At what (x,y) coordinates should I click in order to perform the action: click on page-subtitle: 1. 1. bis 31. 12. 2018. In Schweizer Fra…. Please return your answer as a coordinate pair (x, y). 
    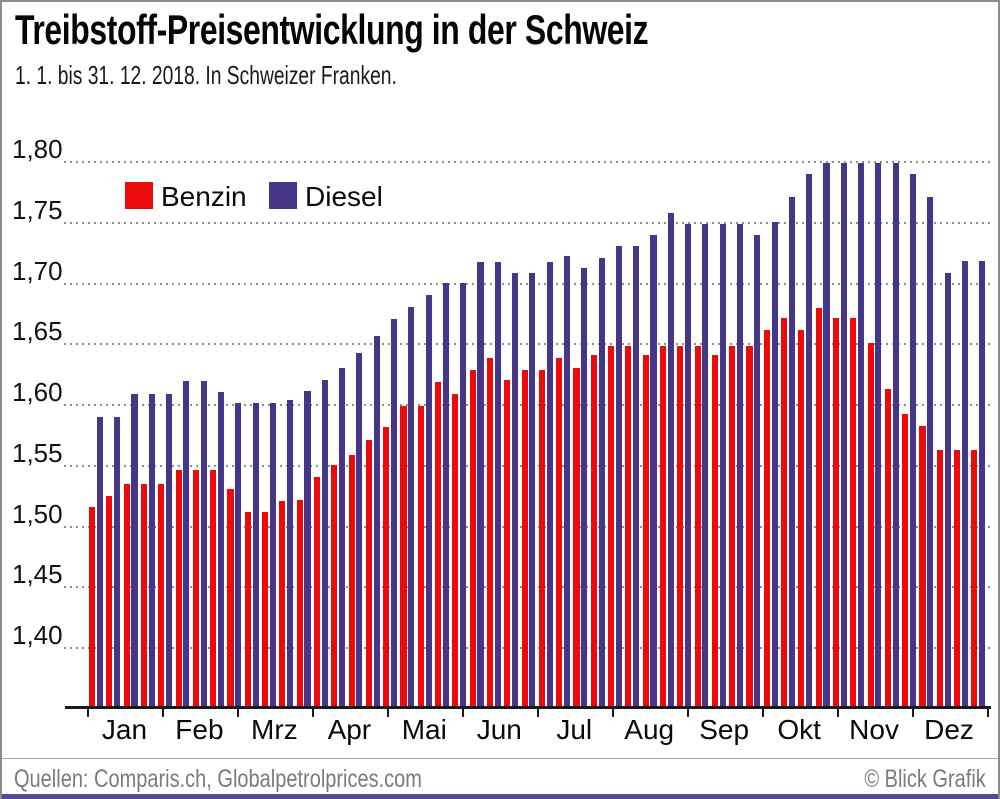
    Looking at the image, I should click on (206, 75).